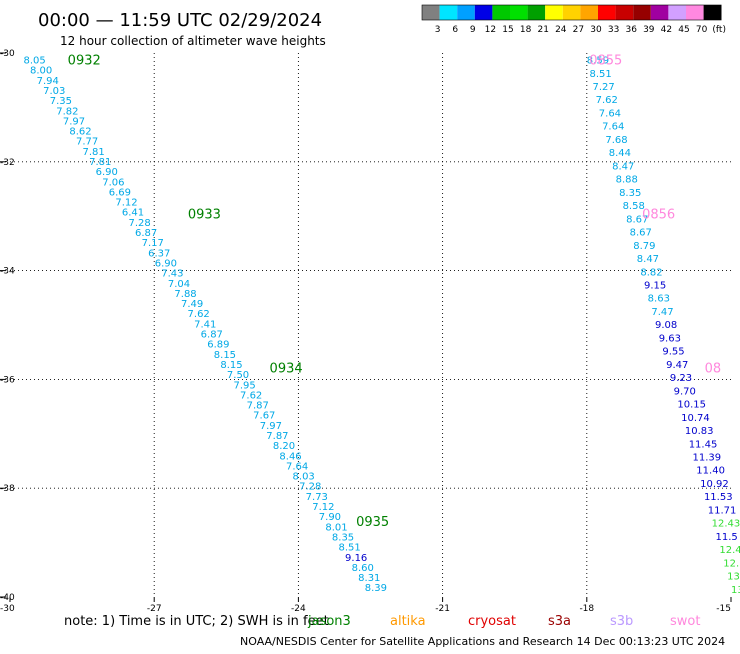  I want to click on wave-height-label: 9.47, so click(677, 365).